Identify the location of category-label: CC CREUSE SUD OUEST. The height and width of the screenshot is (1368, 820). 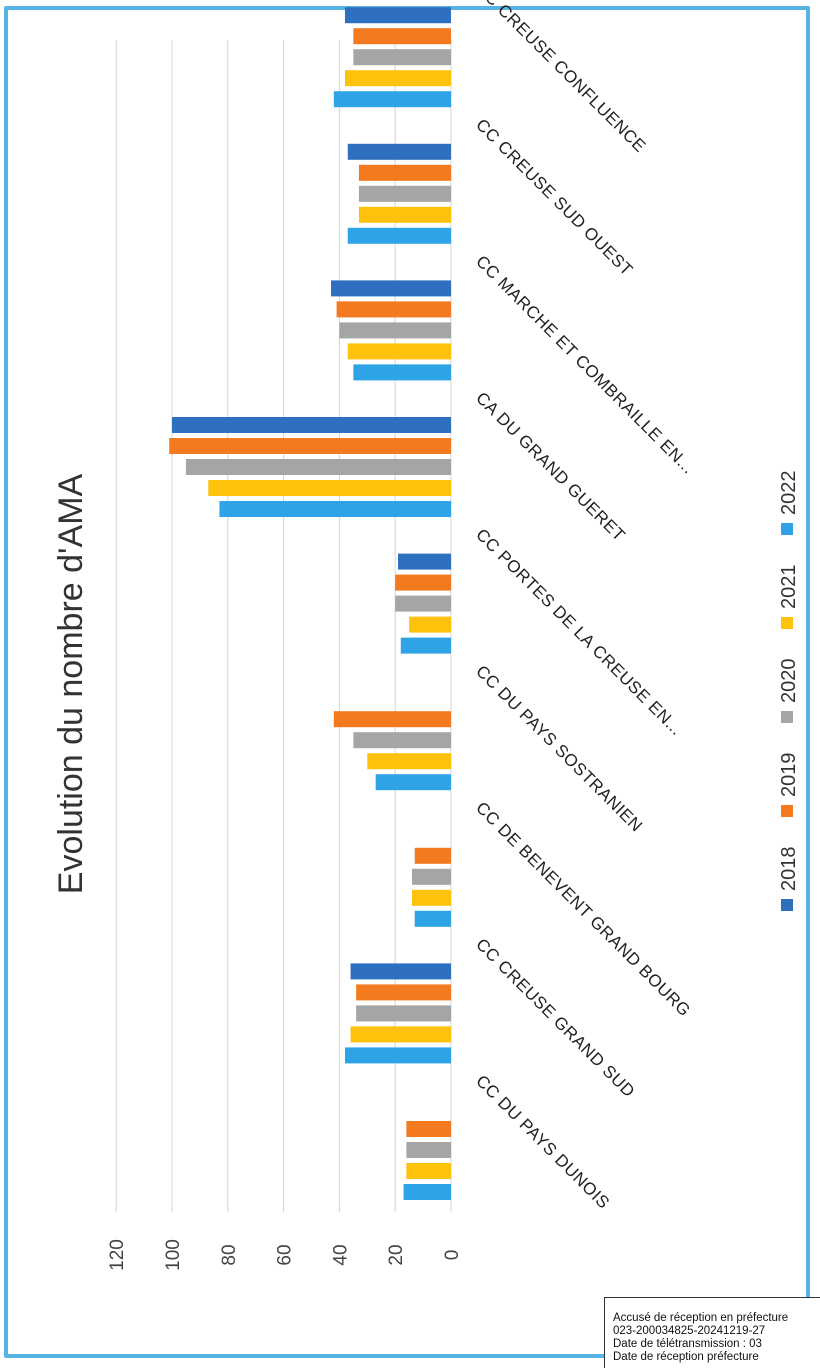
(554, 197).